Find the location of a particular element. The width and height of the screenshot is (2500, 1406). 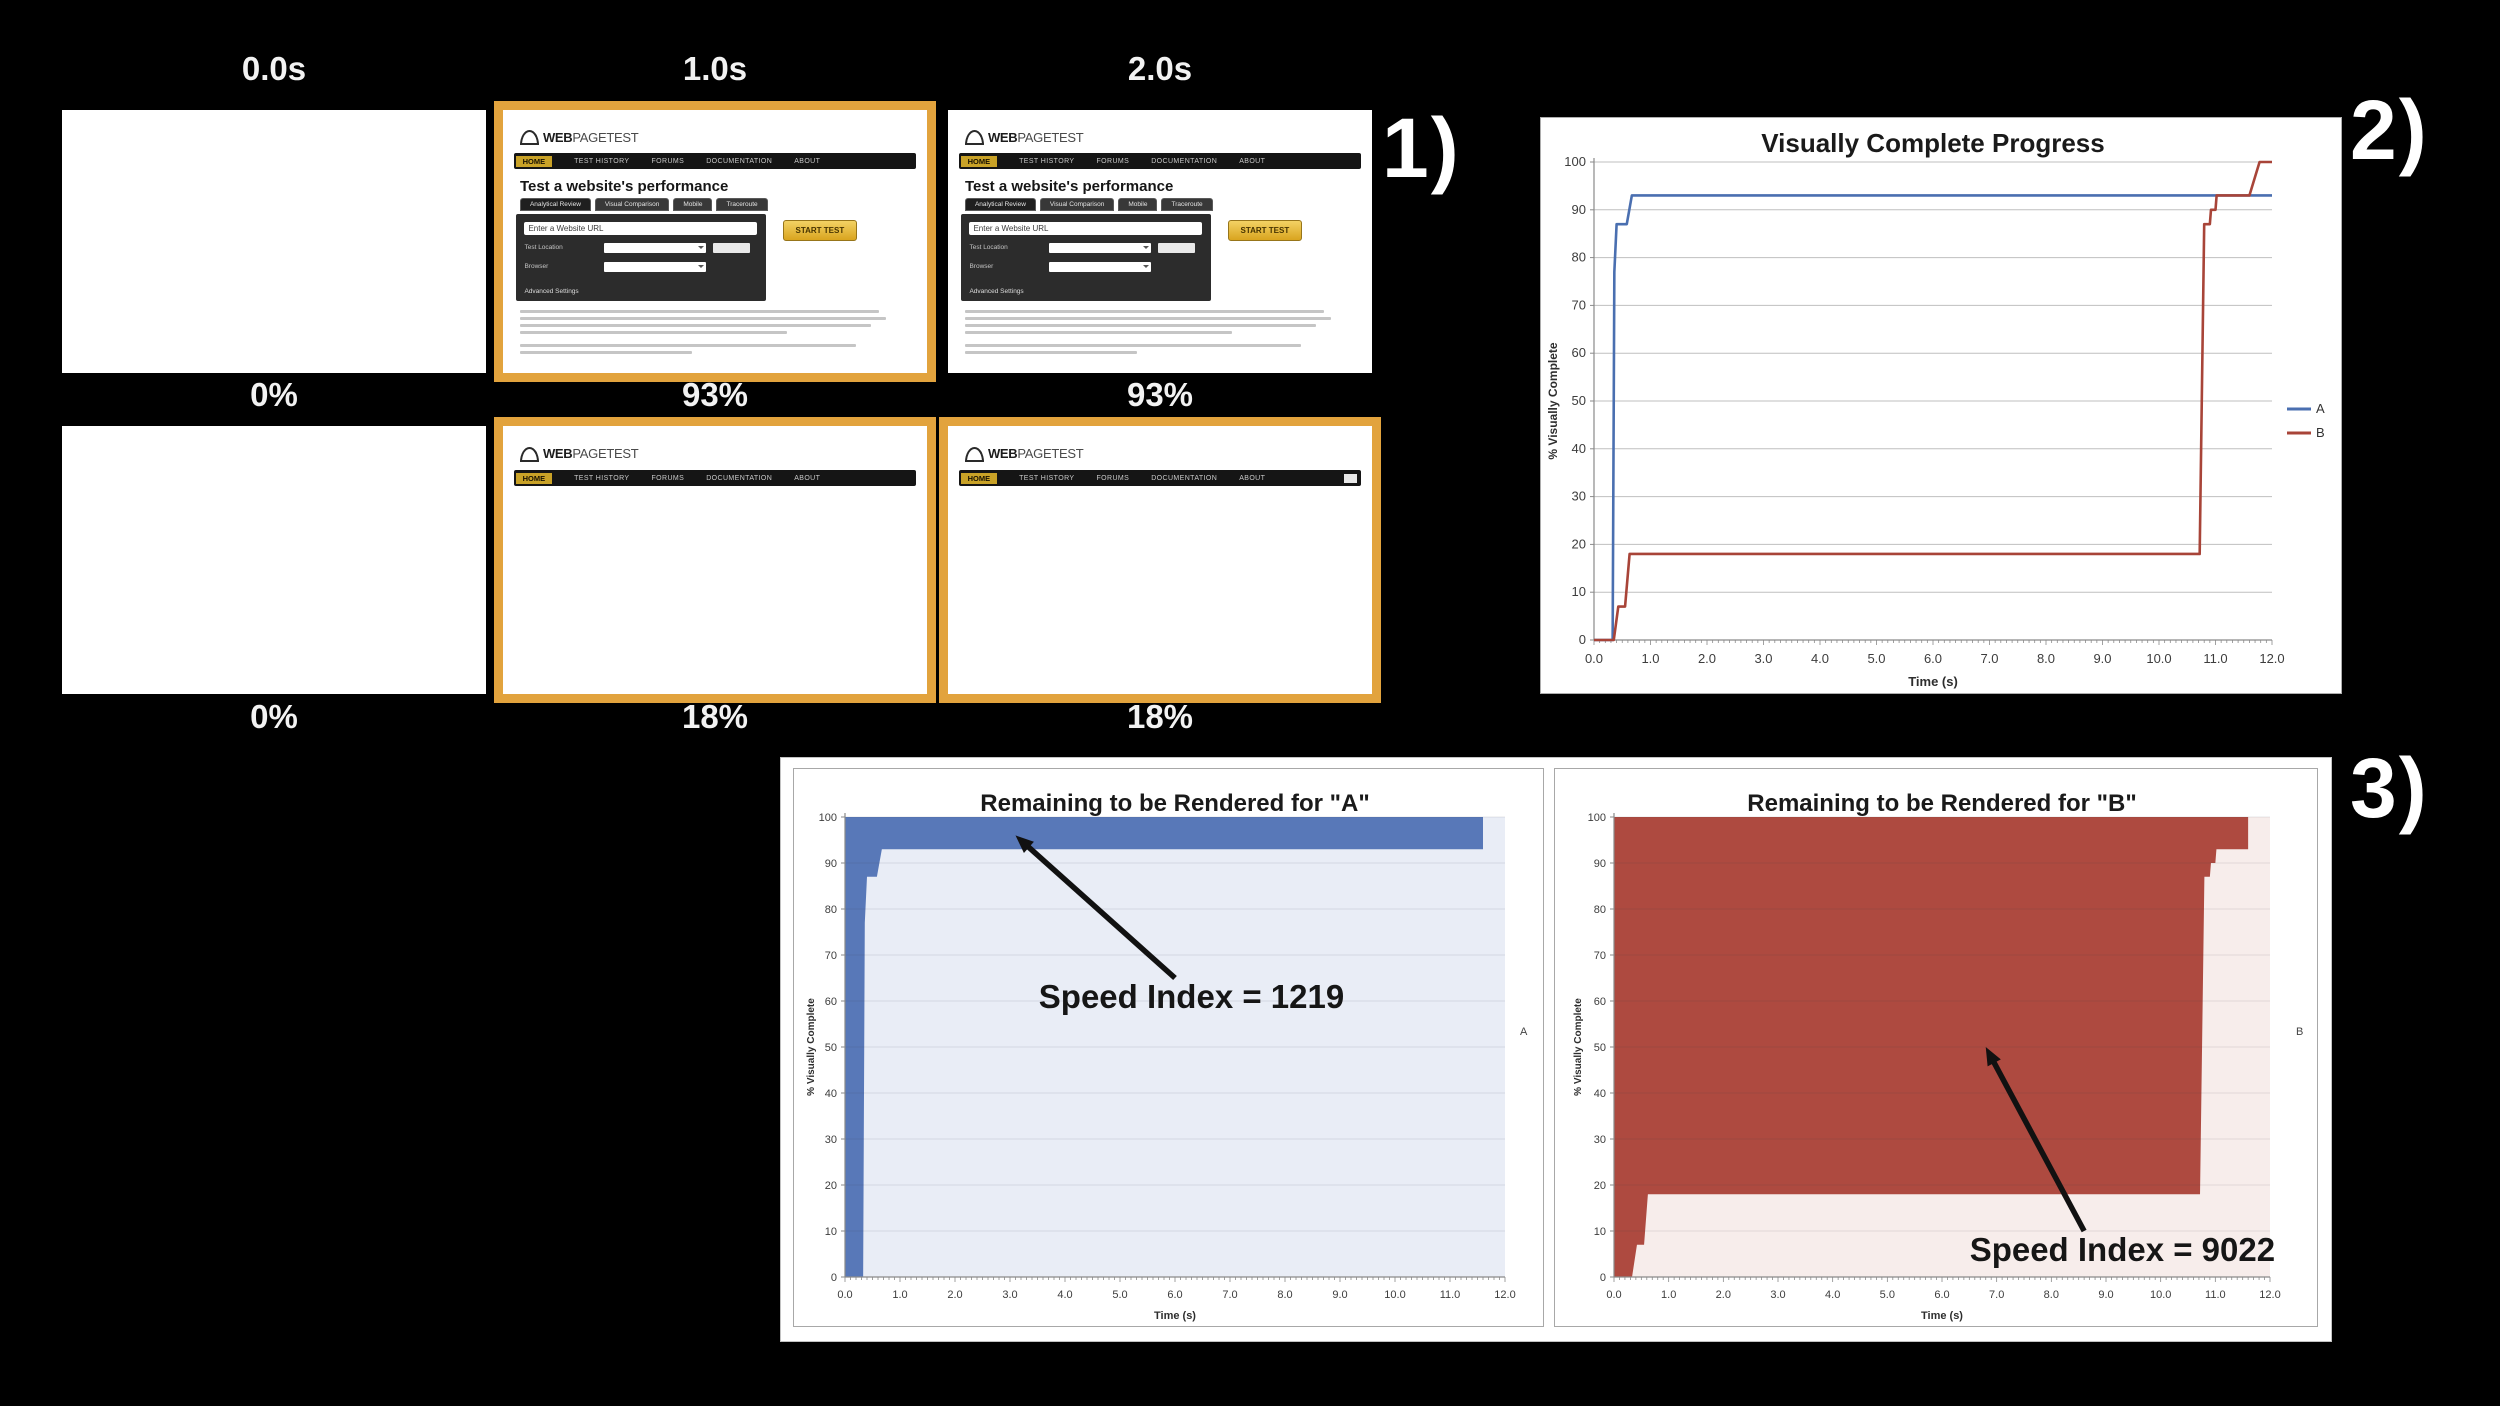

y-tick-label: 90 is located at coordinates (831, 864).